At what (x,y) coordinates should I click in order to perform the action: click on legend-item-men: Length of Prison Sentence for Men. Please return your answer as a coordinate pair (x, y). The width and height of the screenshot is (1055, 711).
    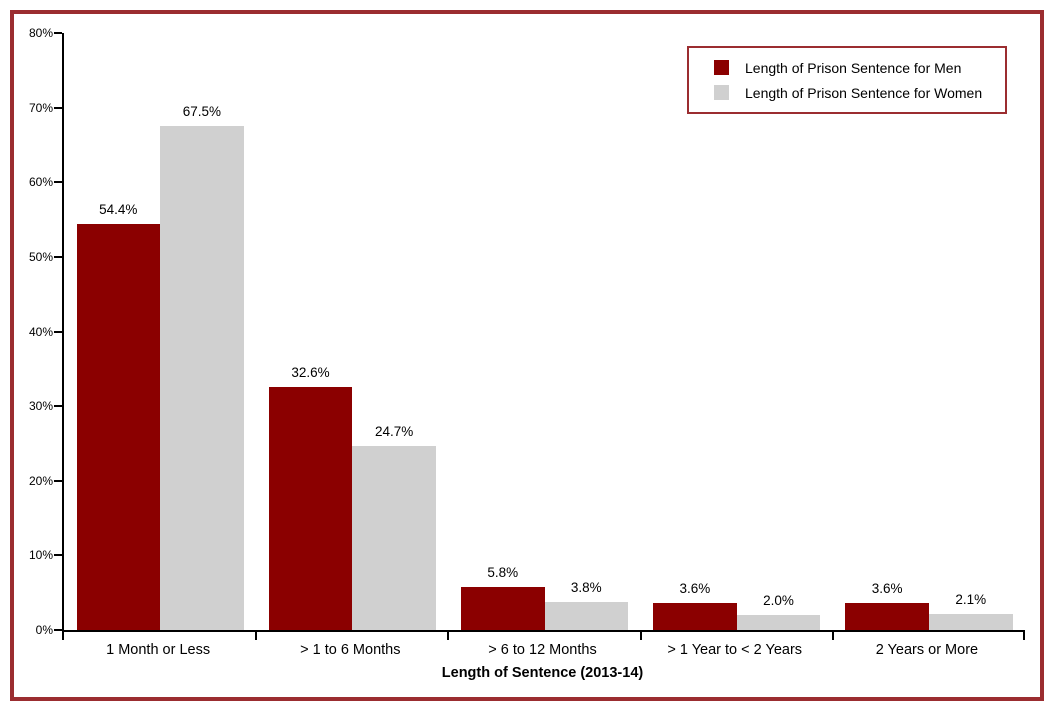
    Looking at the image, I should click on (859, 68).